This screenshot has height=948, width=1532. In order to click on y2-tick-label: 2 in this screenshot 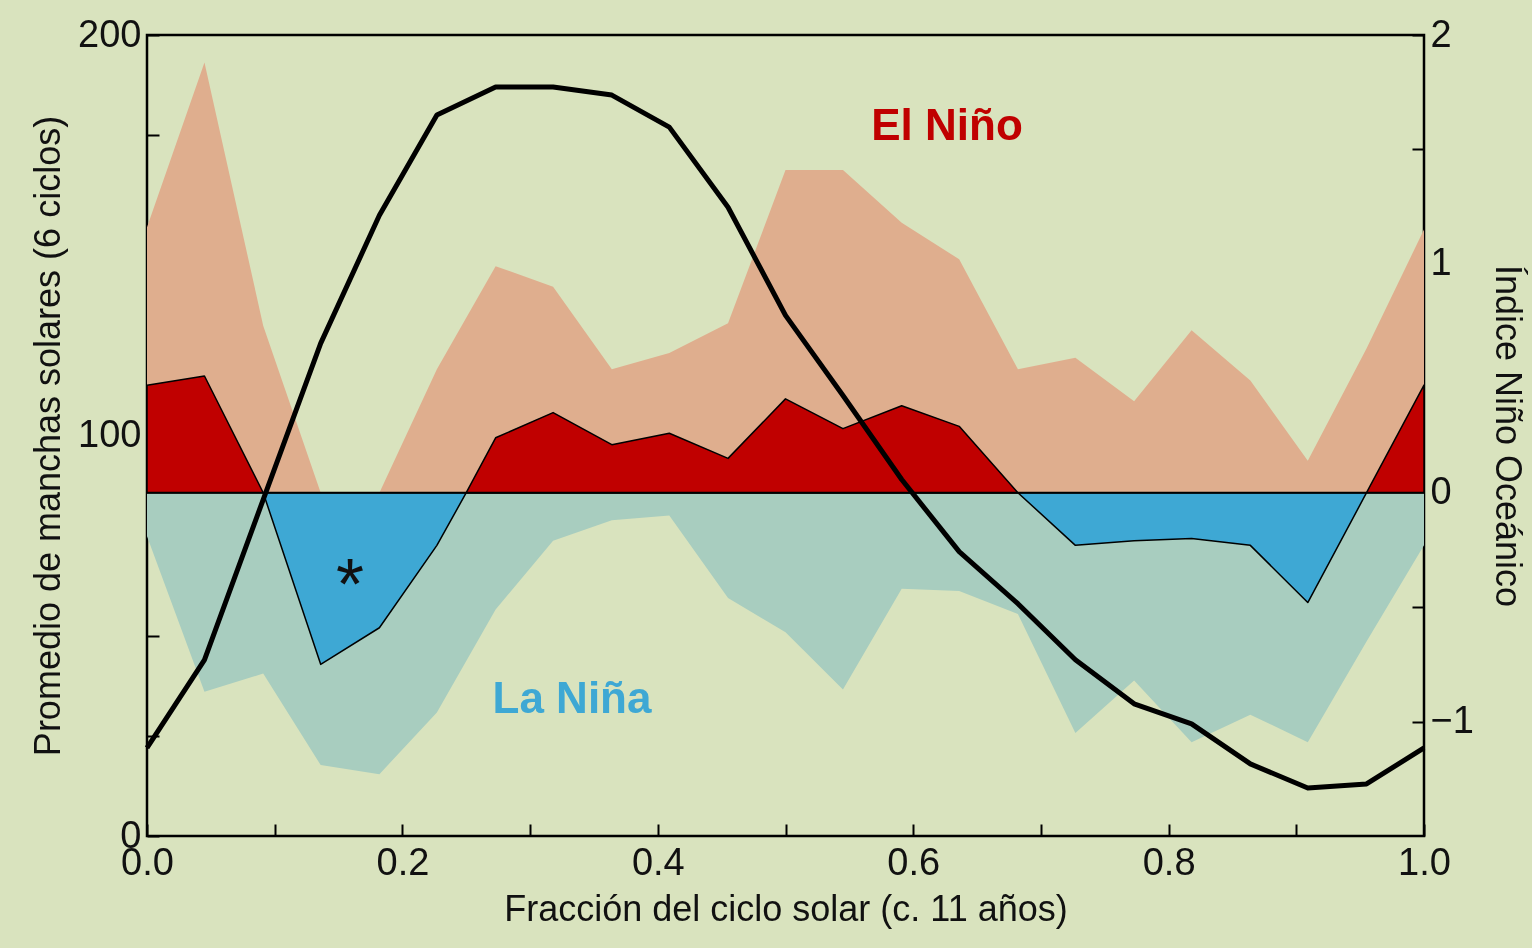, I will do `click(1441, 33)`.